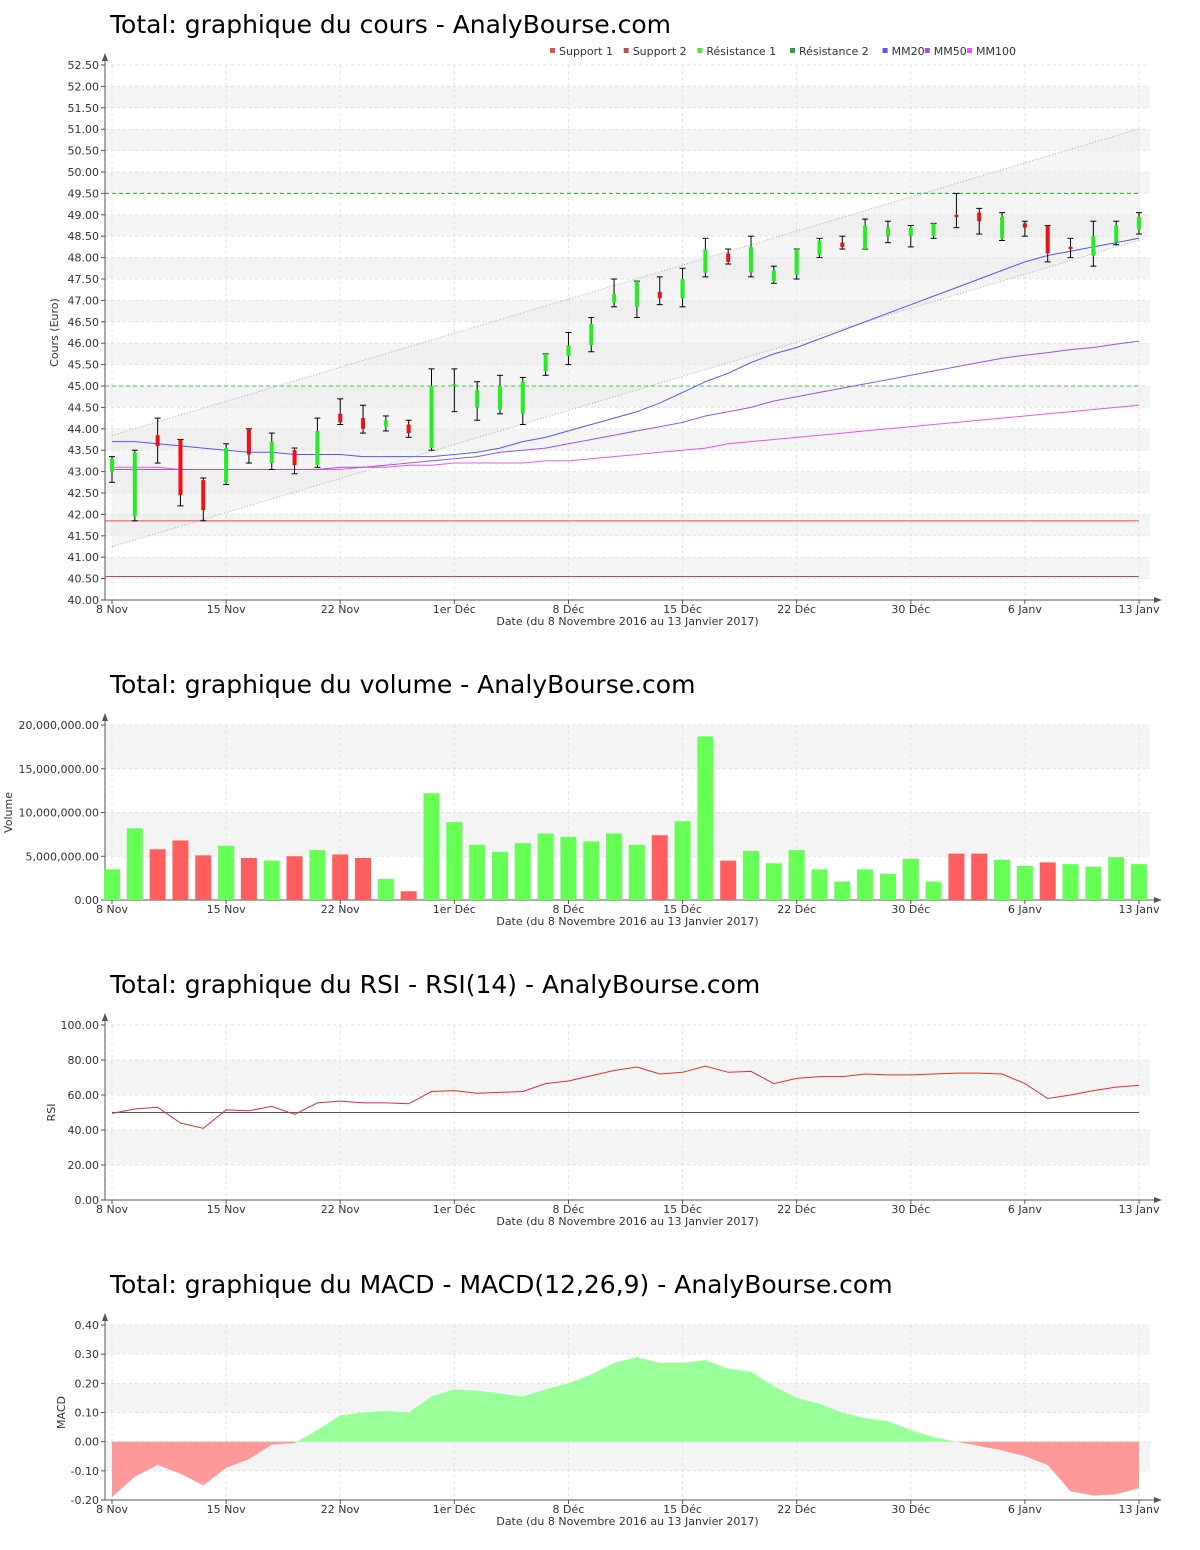 This screenshot has height=1550, width=1200. I want to click on price-ytick-label: 44.00, so click(84, 429).